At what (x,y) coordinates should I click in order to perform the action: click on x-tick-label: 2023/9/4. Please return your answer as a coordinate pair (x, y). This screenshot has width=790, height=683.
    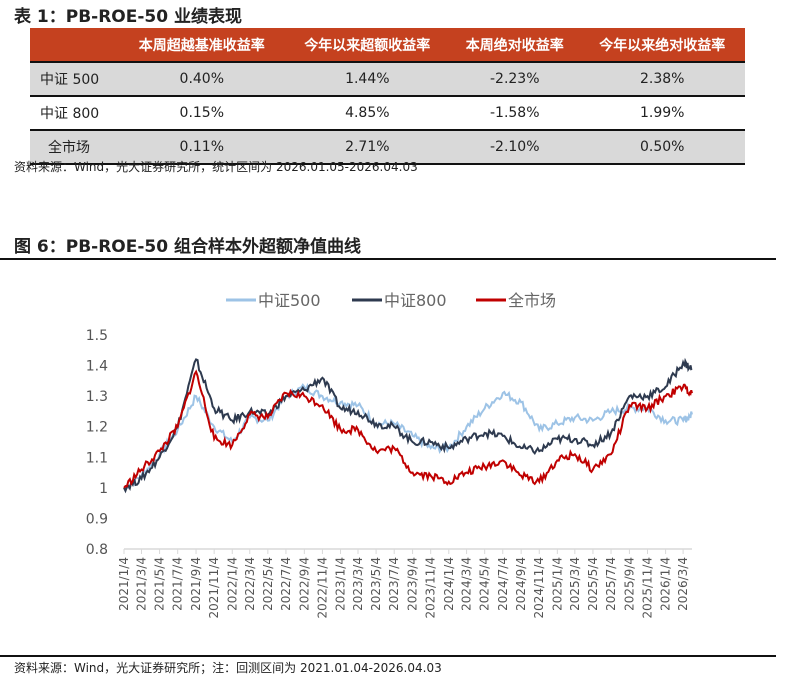
    Looking at the image, I should click on (413, 584).